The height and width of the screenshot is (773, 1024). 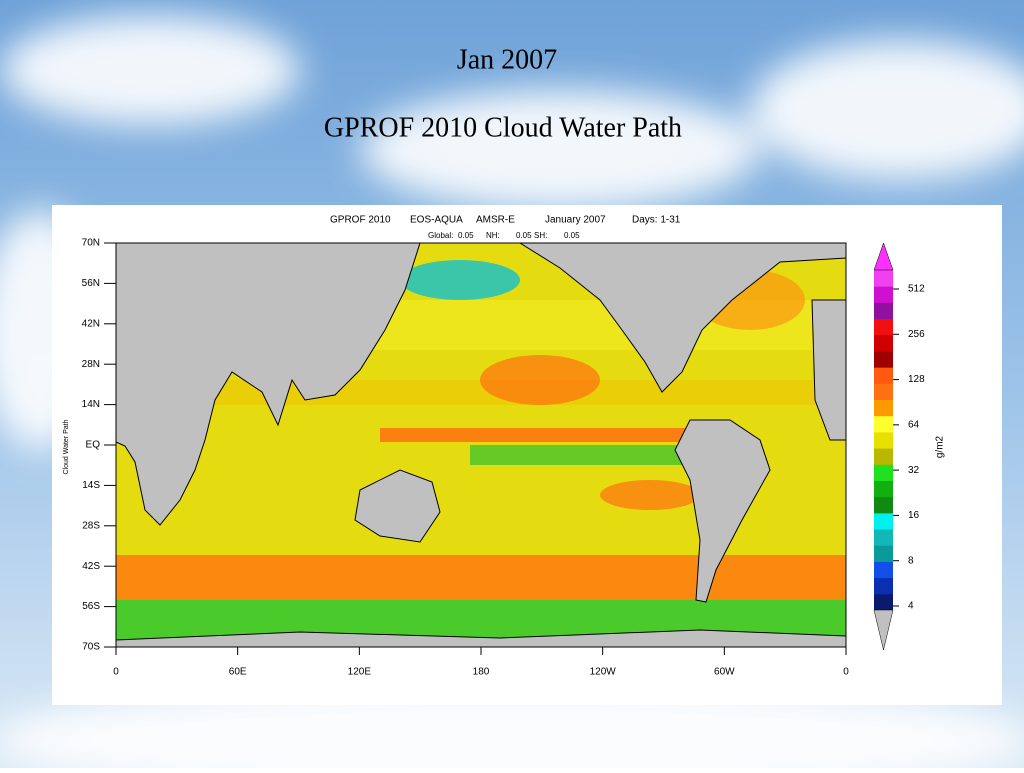 I want to click on map-header: AMSR-E, so click(x=495, y=220).